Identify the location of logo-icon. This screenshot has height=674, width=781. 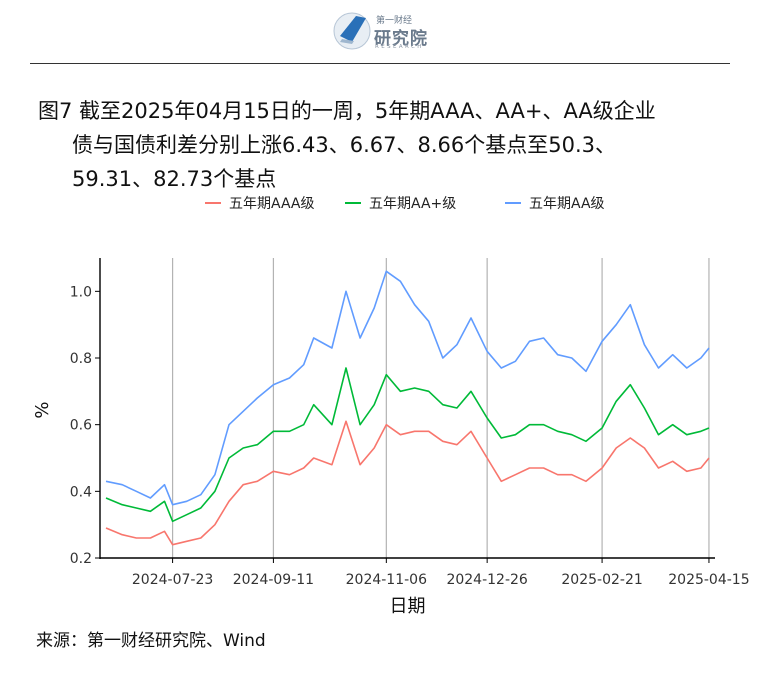
(352, 31).